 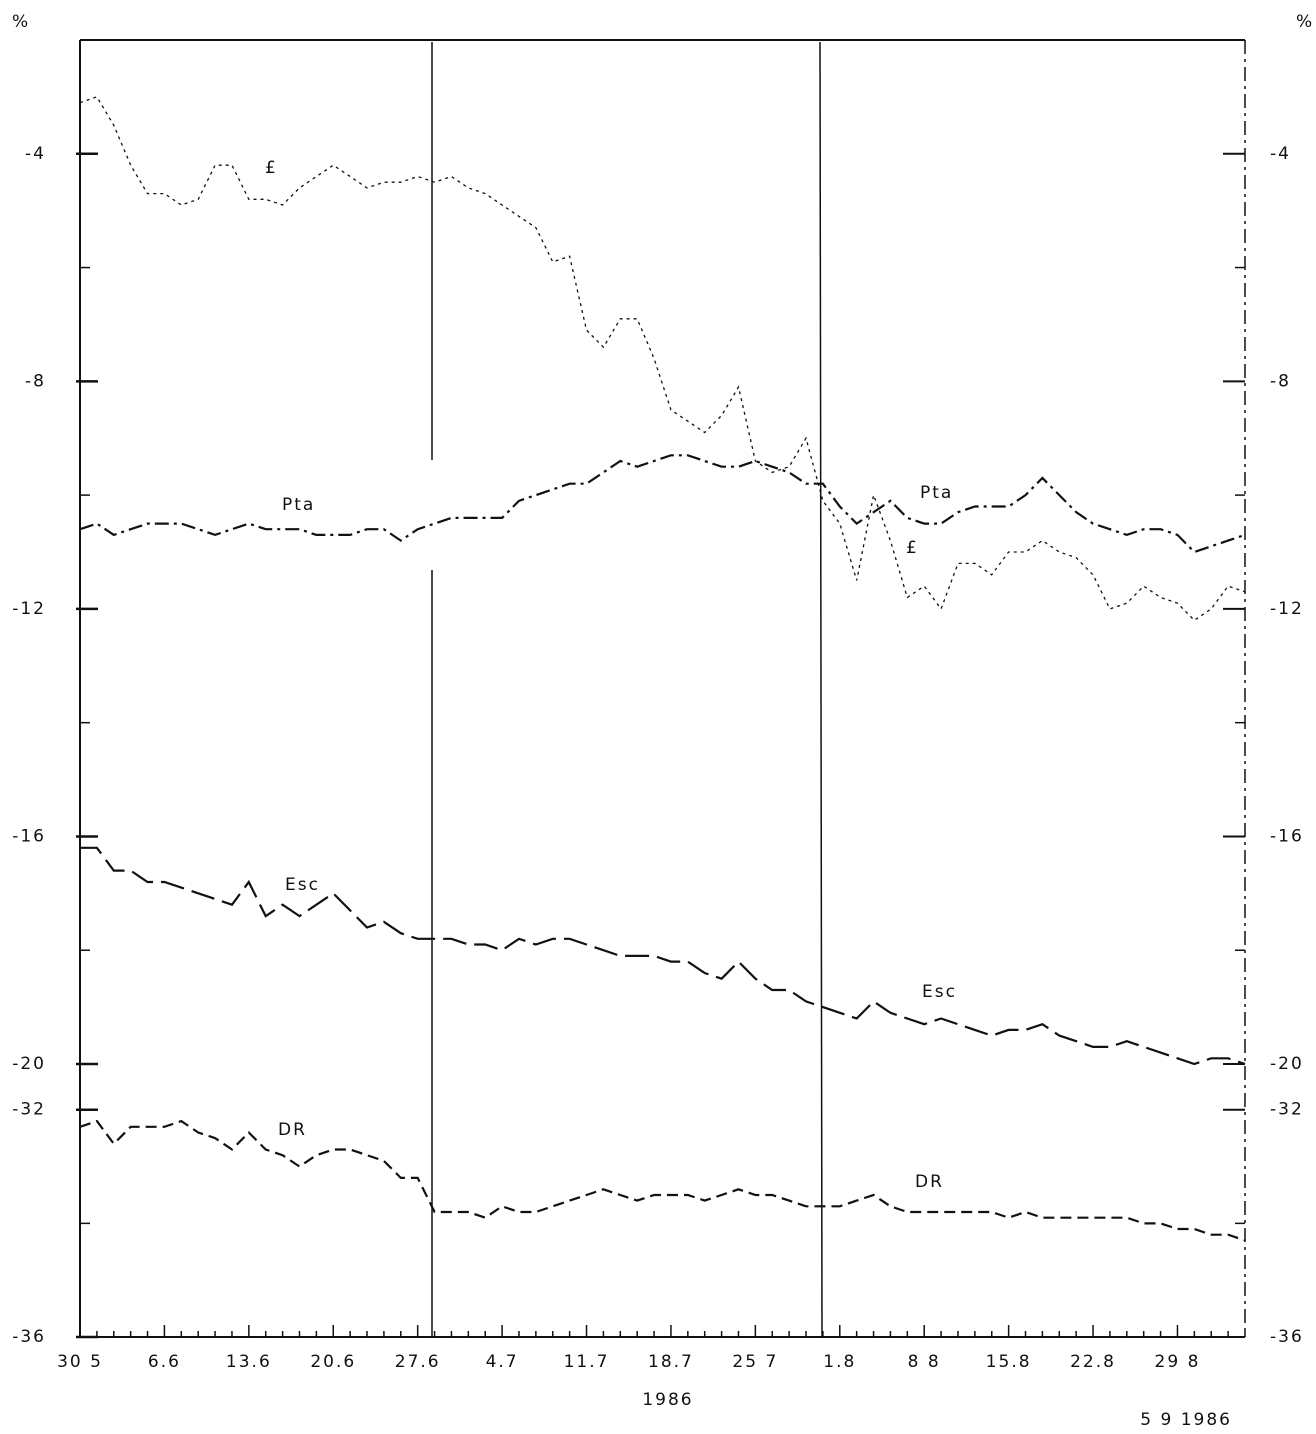 I want to click on y-tick-label: -4, so click(x=35, y=154).